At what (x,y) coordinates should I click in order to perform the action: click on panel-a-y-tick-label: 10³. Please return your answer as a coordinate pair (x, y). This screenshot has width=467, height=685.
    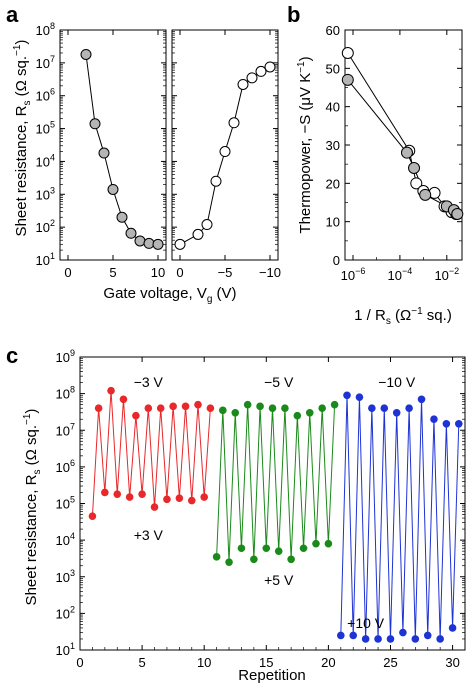
    Looking at the image, I should click on (45, 193).